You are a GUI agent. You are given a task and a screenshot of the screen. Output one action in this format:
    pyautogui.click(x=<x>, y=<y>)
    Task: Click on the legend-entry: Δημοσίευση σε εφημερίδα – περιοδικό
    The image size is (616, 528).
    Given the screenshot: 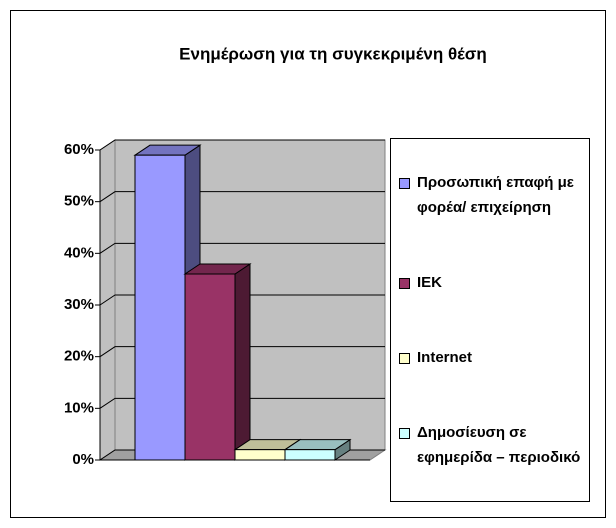 What is the action you would take?
    pyautogui.click(x=491, y=445)
    